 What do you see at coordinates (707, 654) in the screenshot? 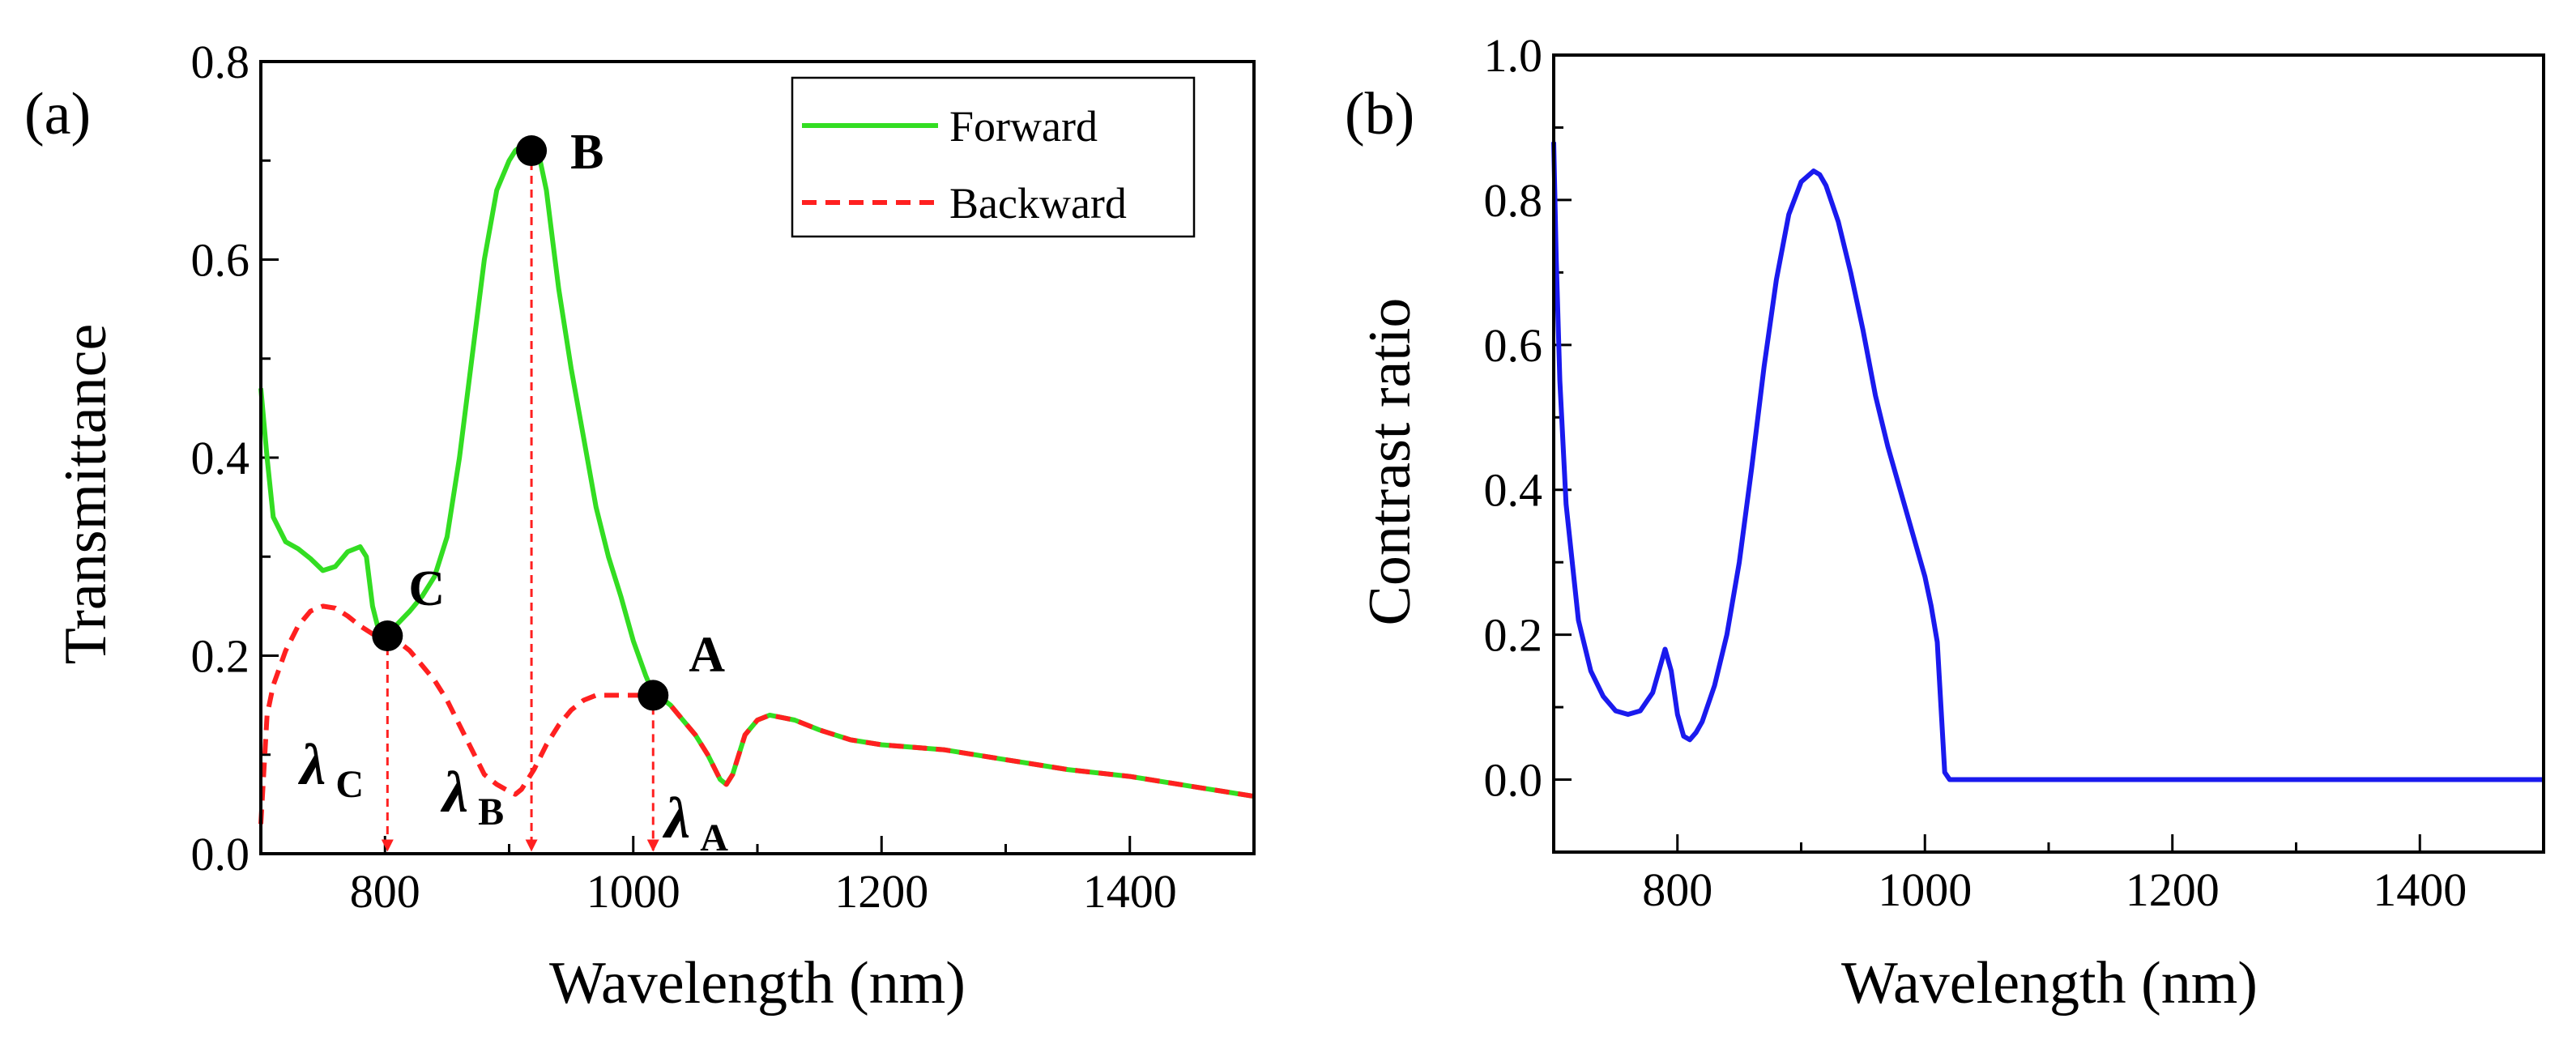
I see `marker-label-a: A` at bounding box center [707, 654].